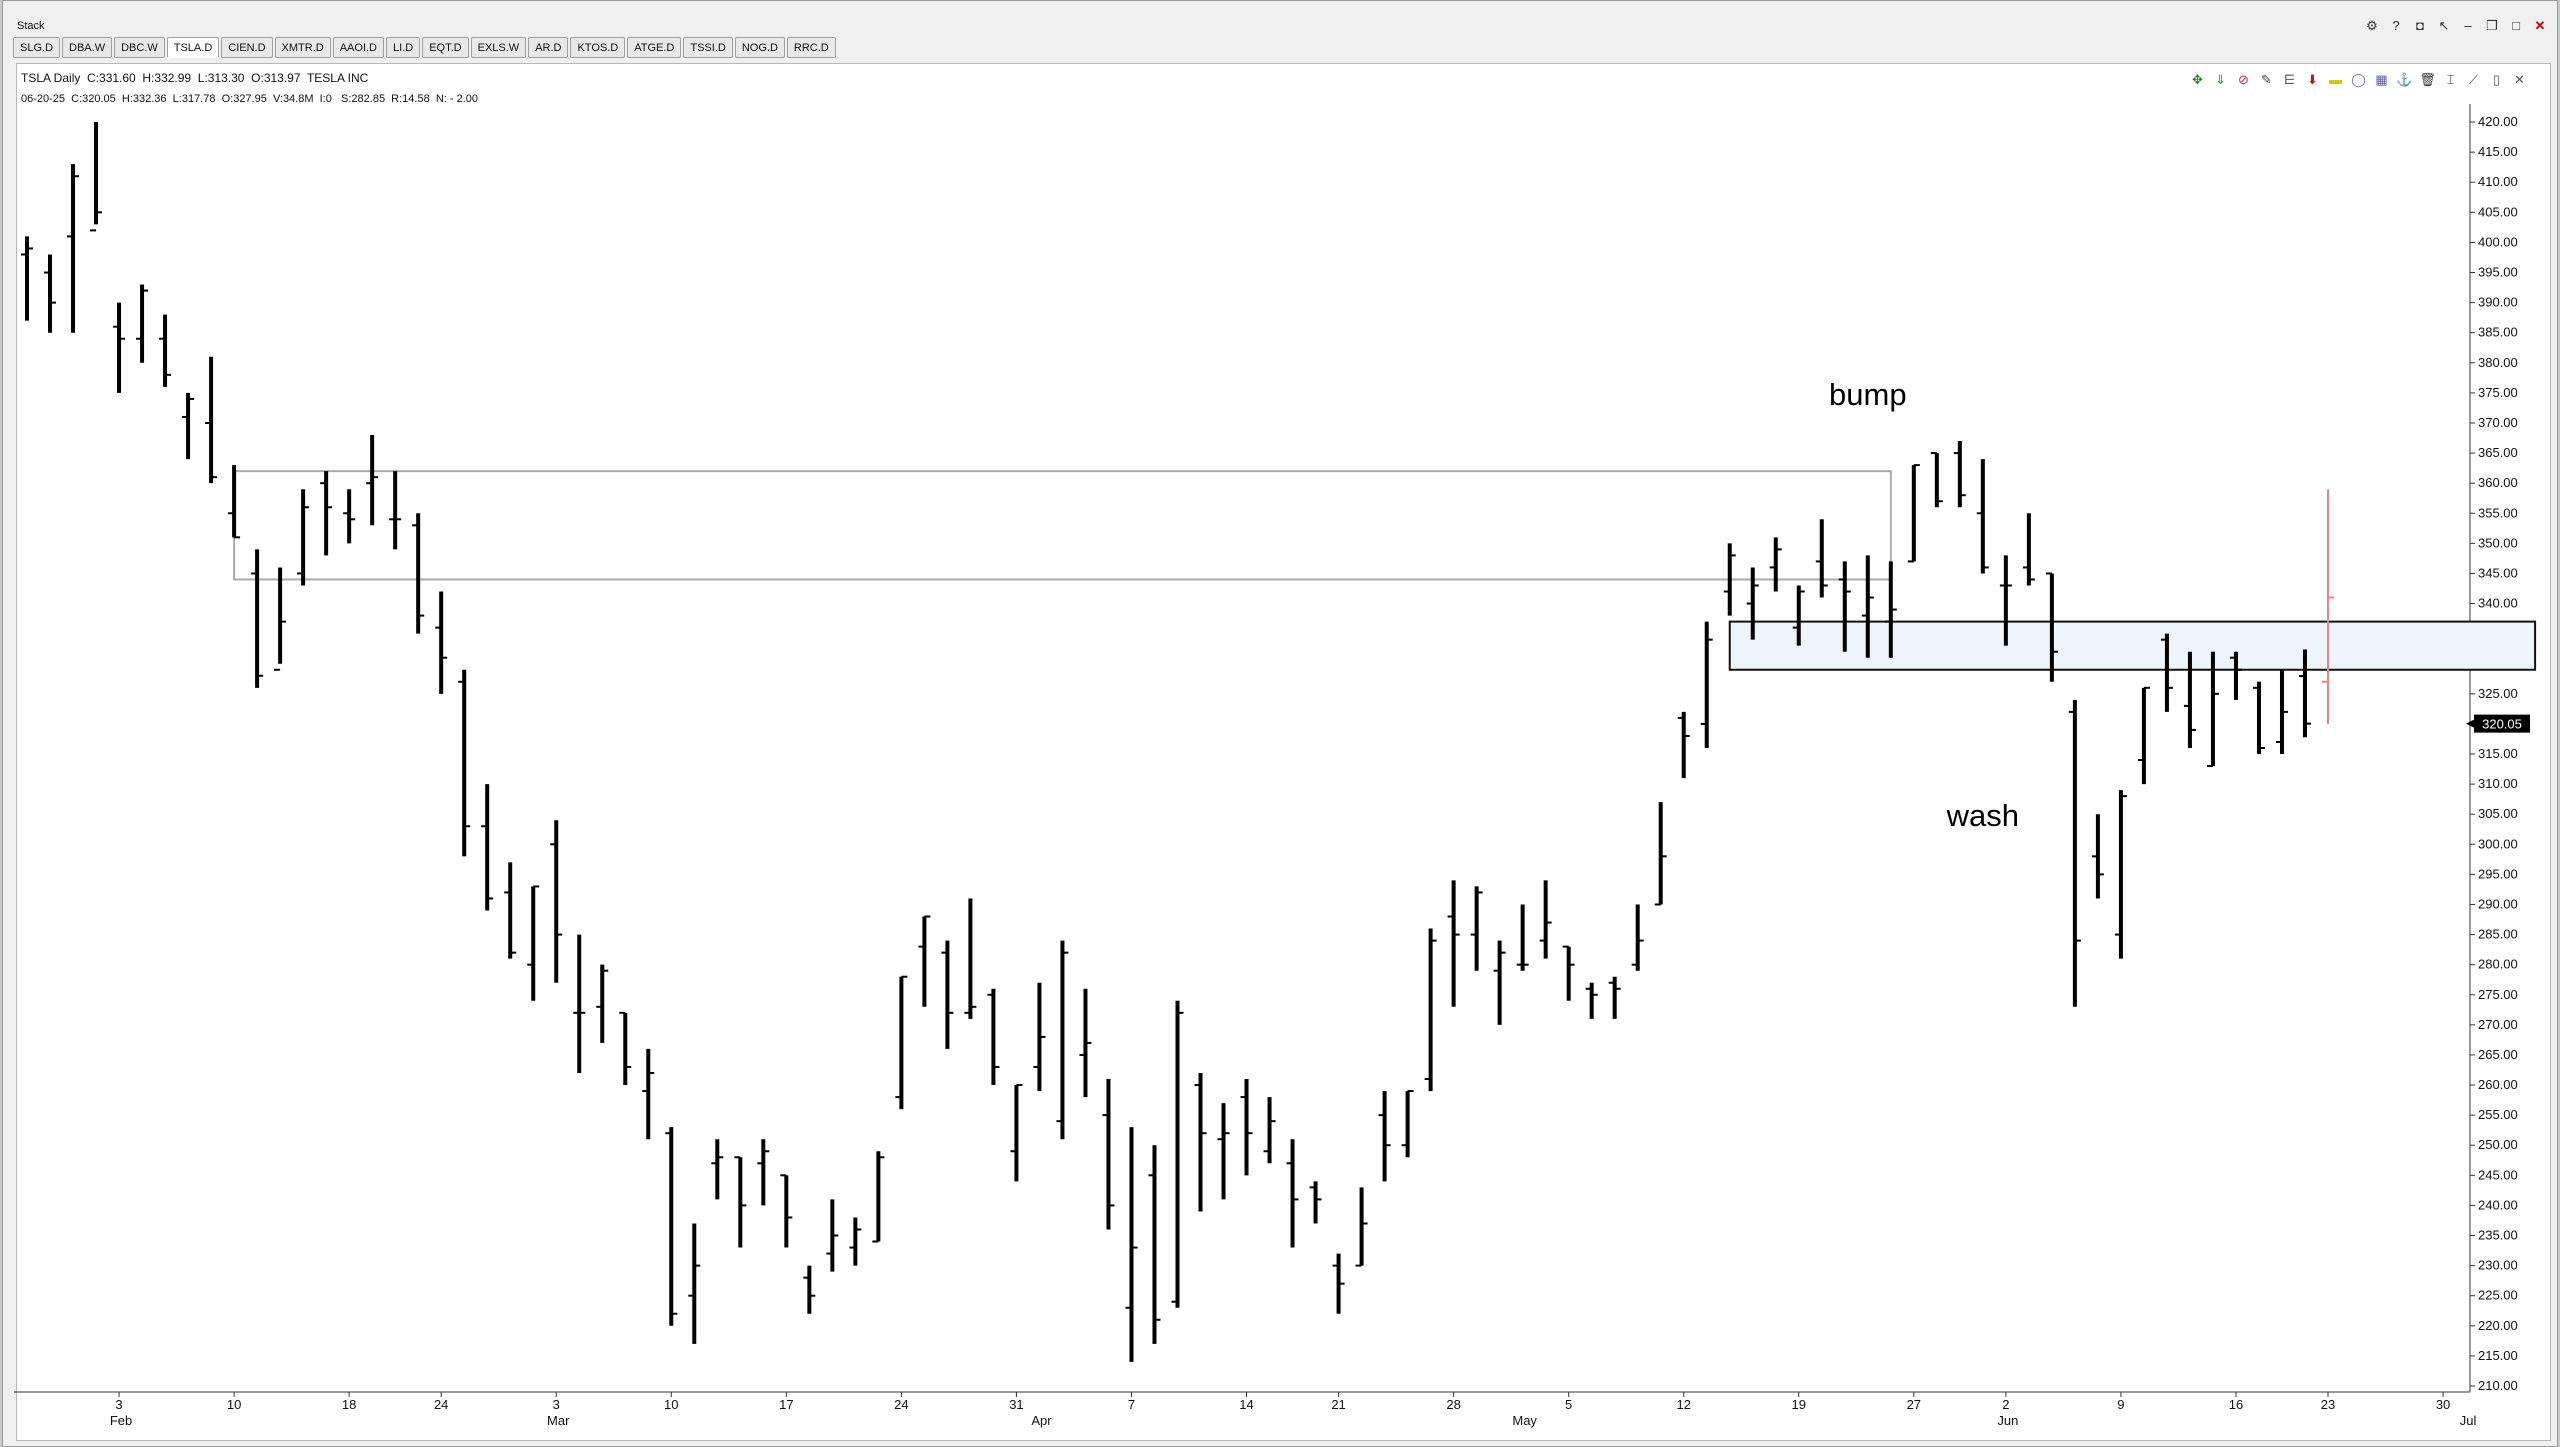 The height and width of the screenshot is (1447, 2560). I want to click on x-day-label: 18, so click(349, 1404).